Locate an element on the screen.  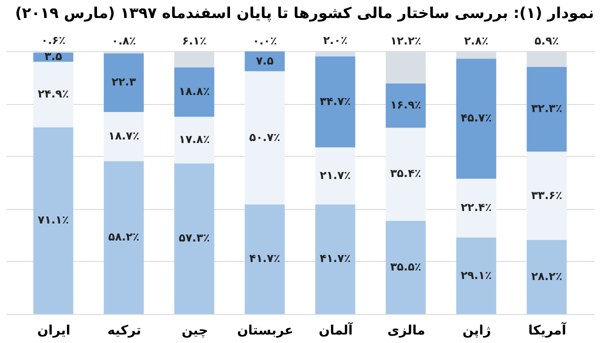
data-label: ۰.۸٪ is located at coordinates (124, 41).